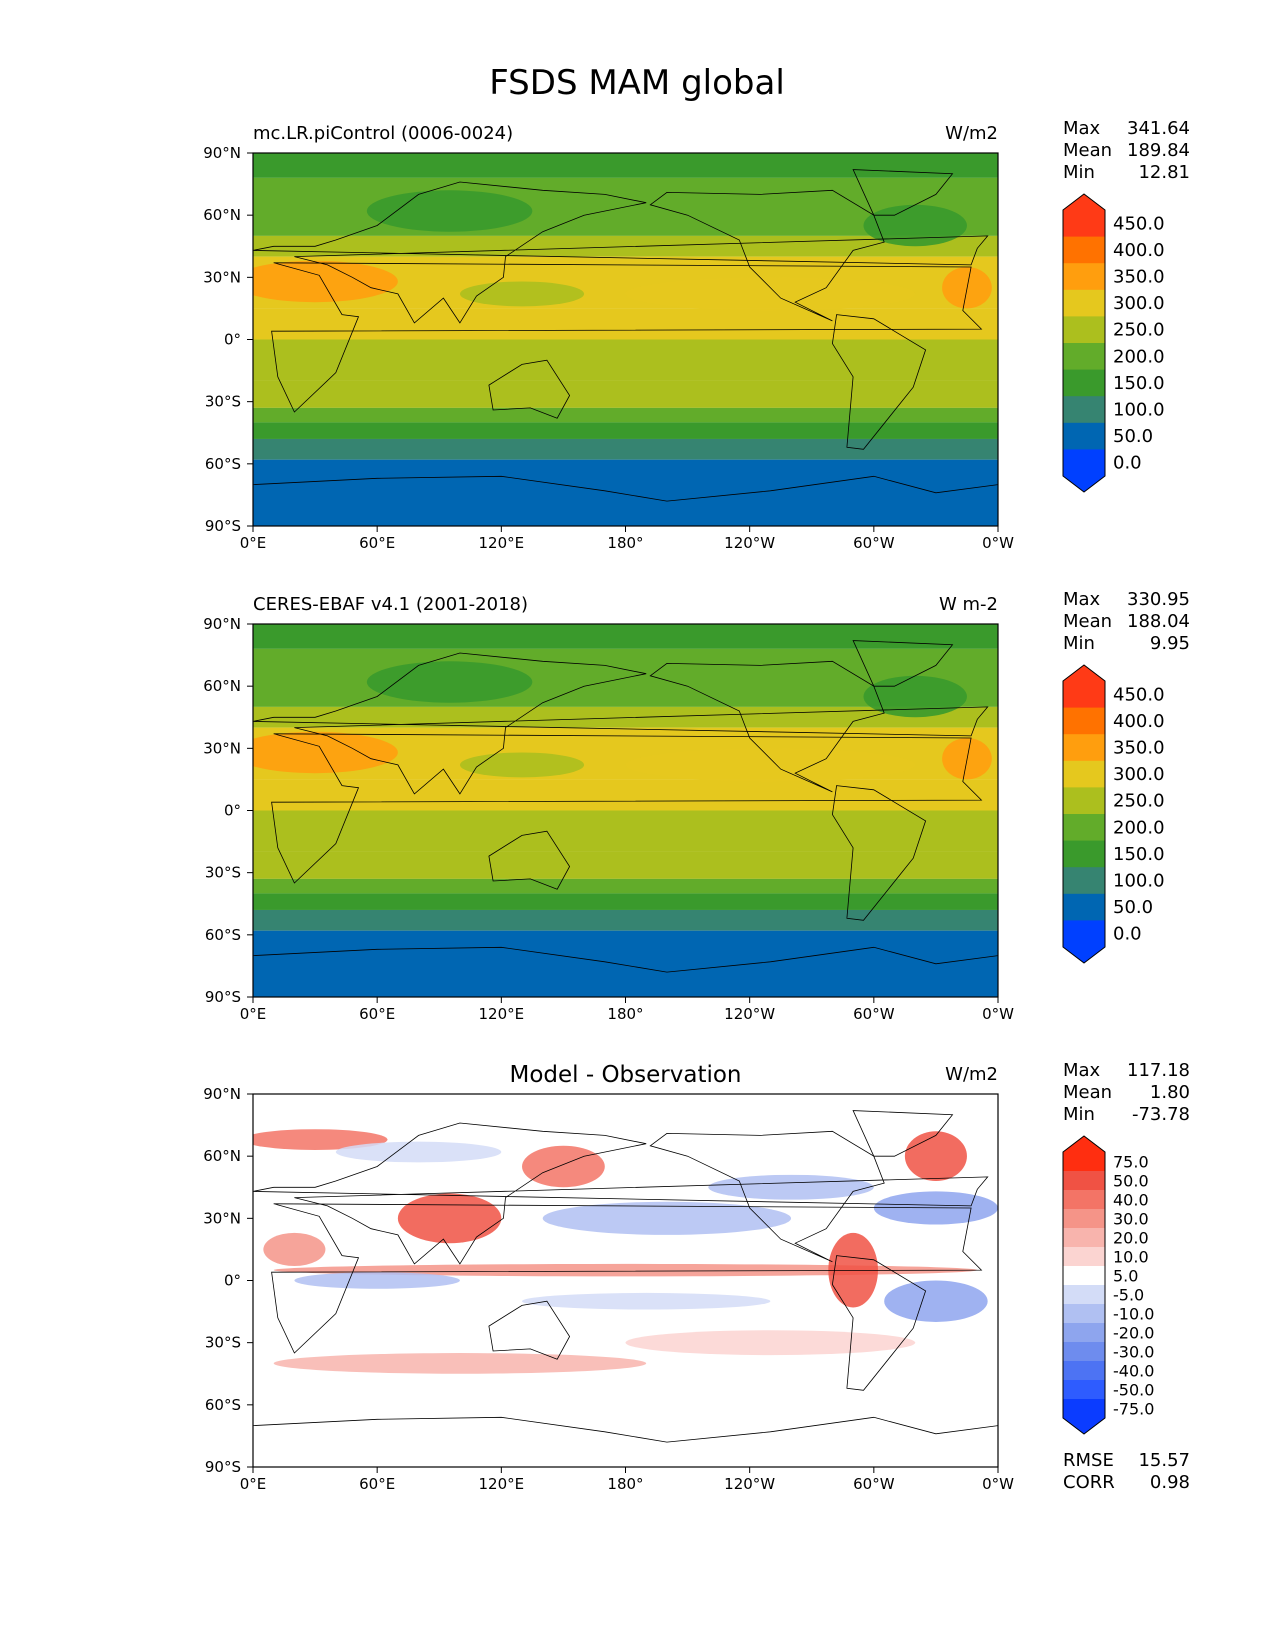  I want to click on x-tick-label: 60°W, so click(874, 1484).